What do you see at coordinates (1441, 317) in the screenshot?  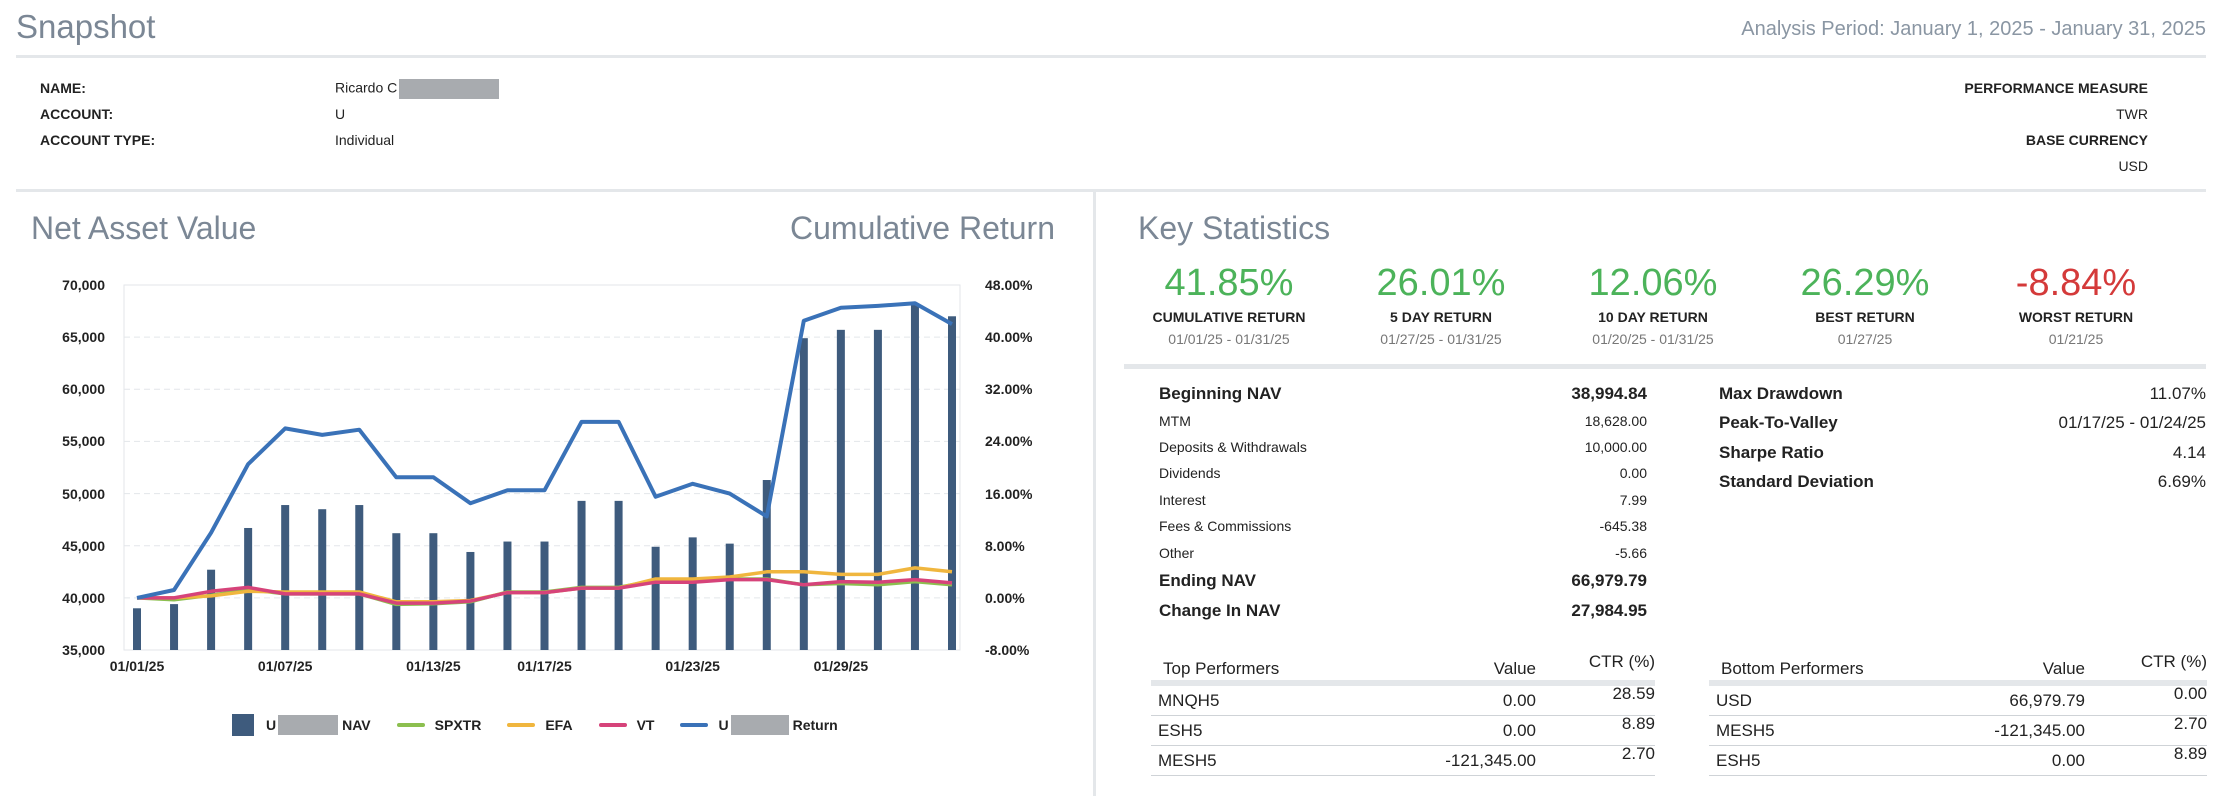 I see `kpi-label: 5 DAY RETURN` at bounding box center [1441, 317].